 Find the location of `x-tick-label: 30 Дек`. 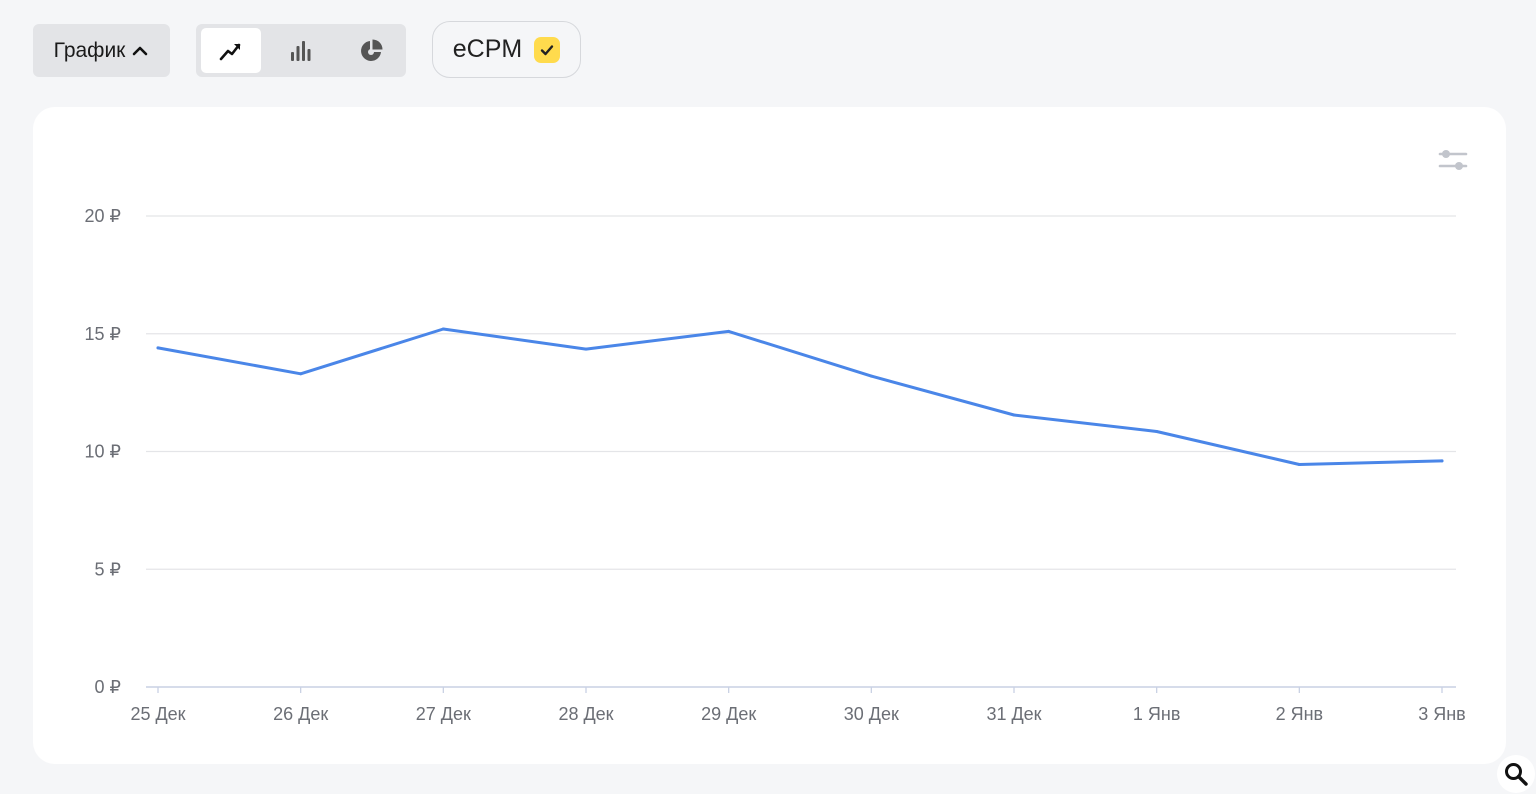

x-tick-label: 30 Дек is located at coordinates (871, 714).